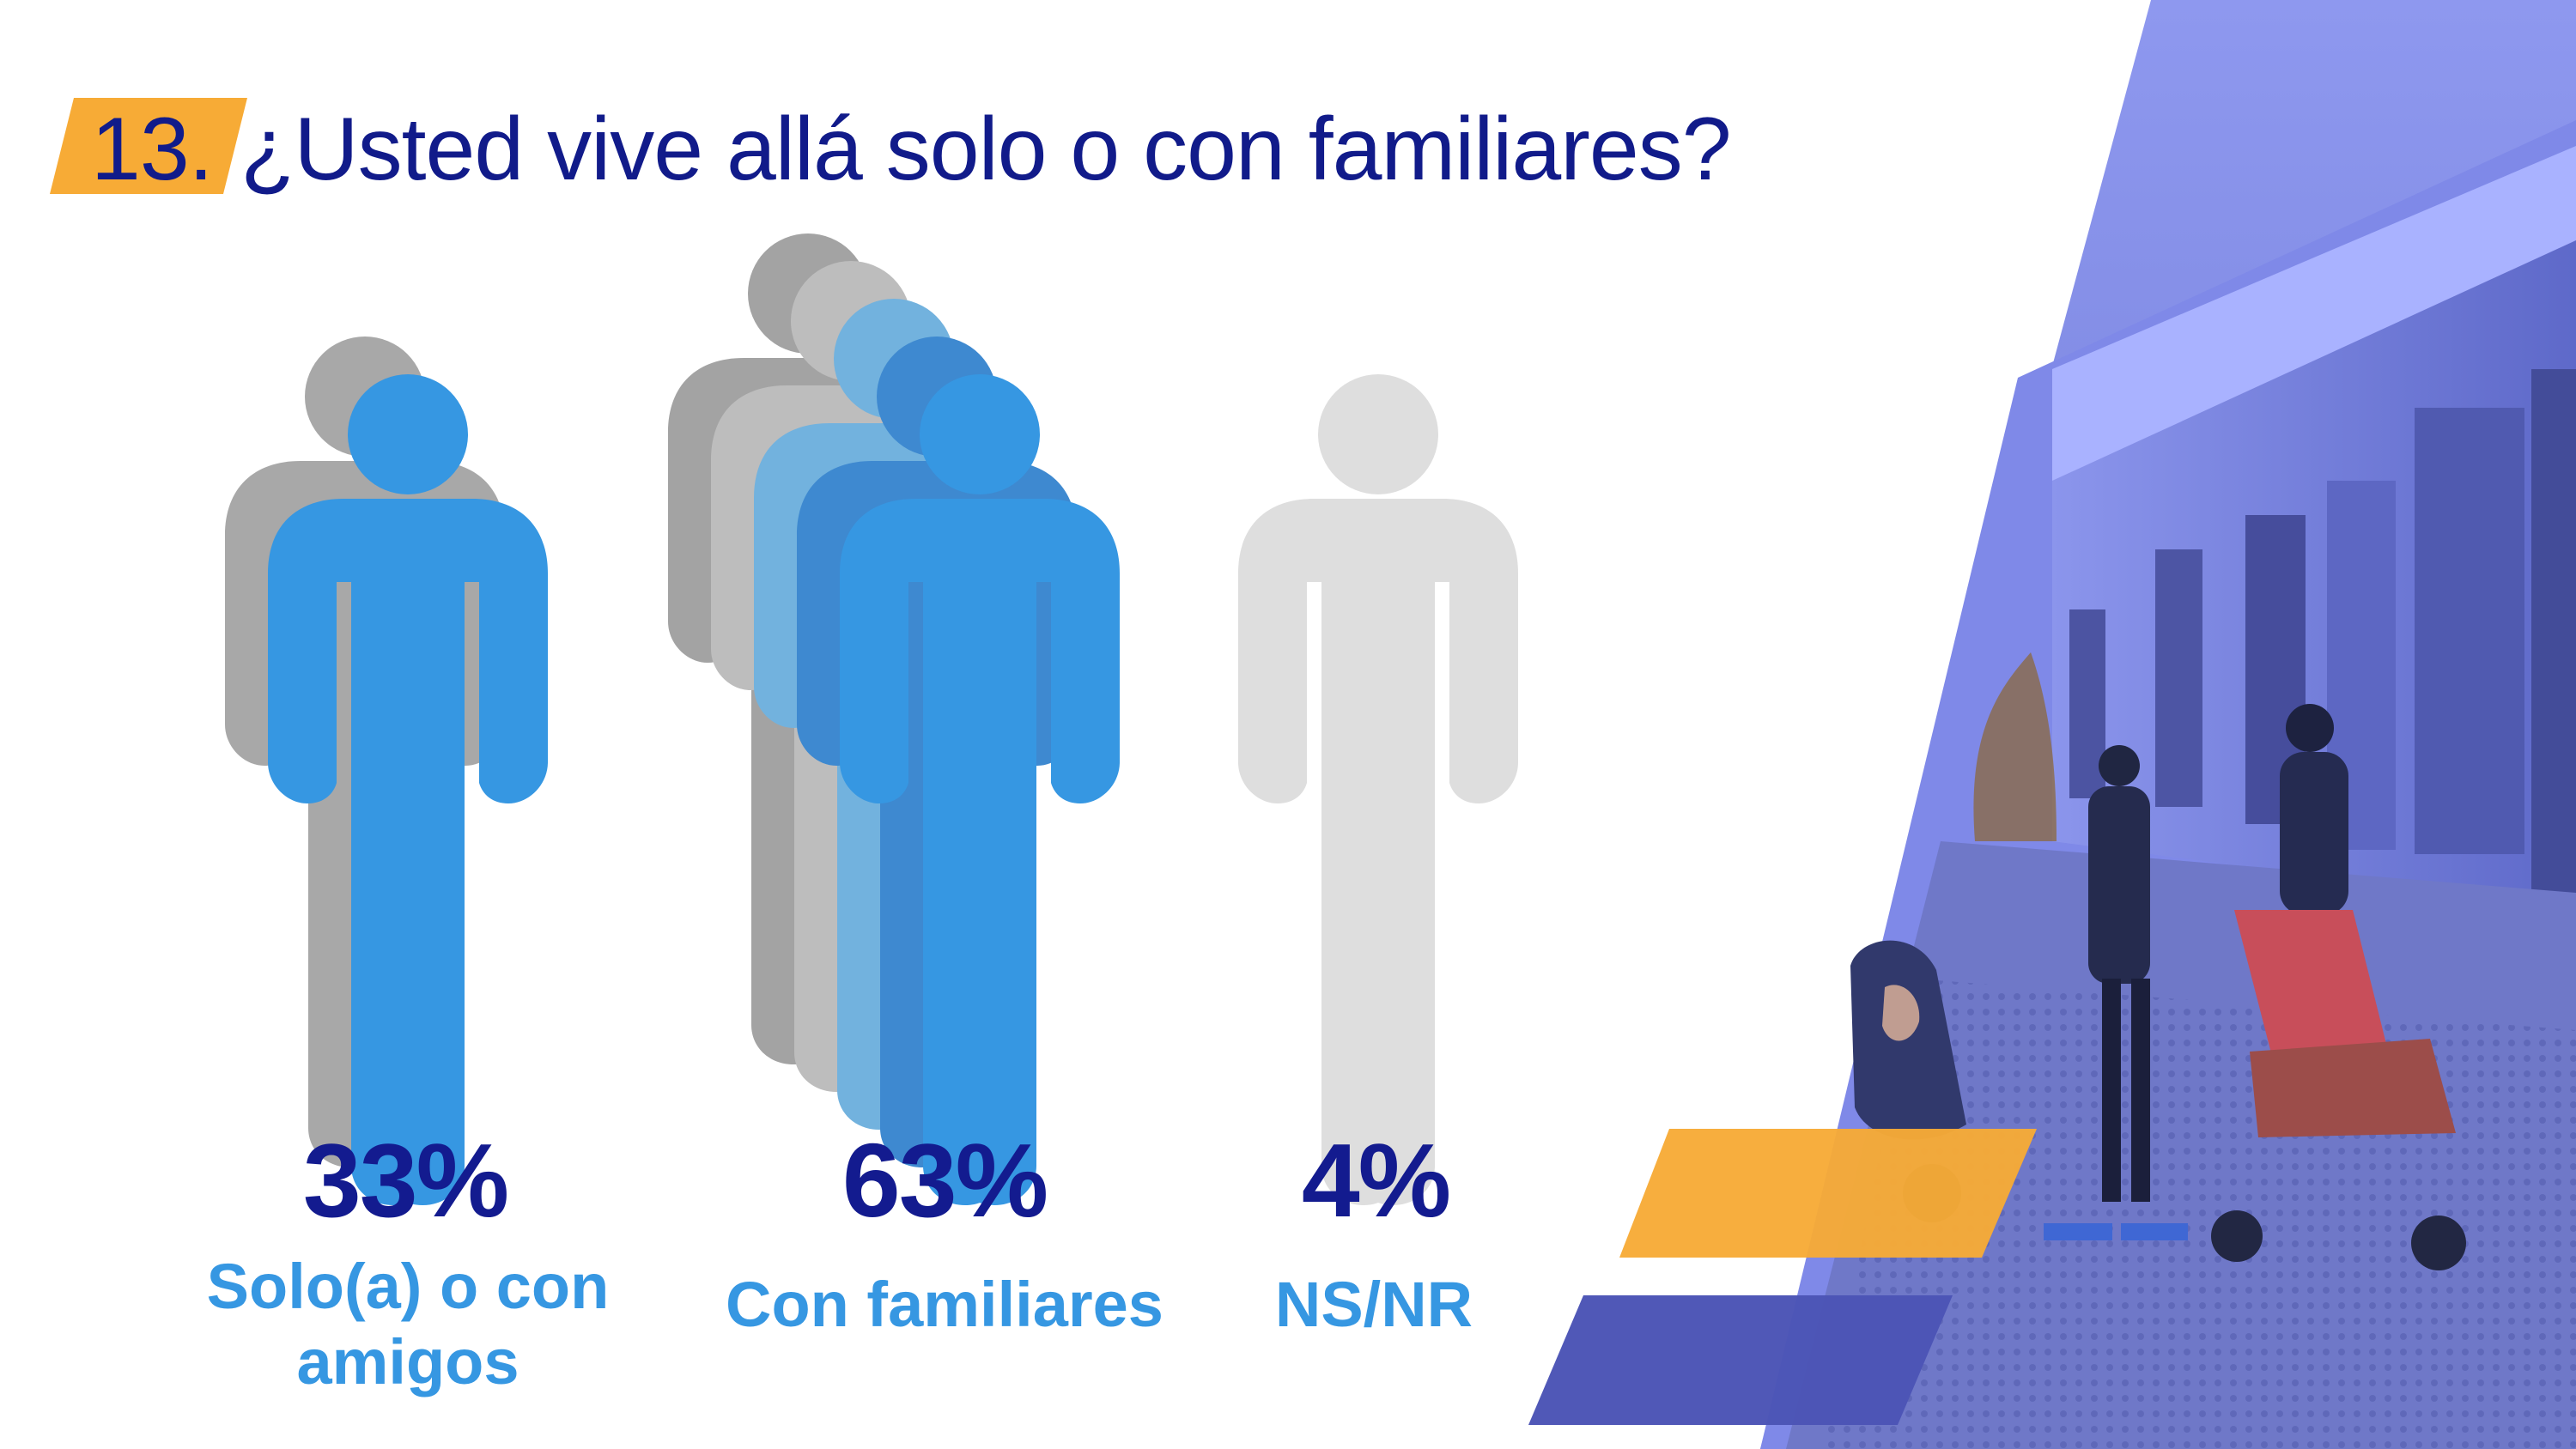 The height and width of the screenshot is (1449, 2576). I want to click on single-person-icon, so click(1378, 789).